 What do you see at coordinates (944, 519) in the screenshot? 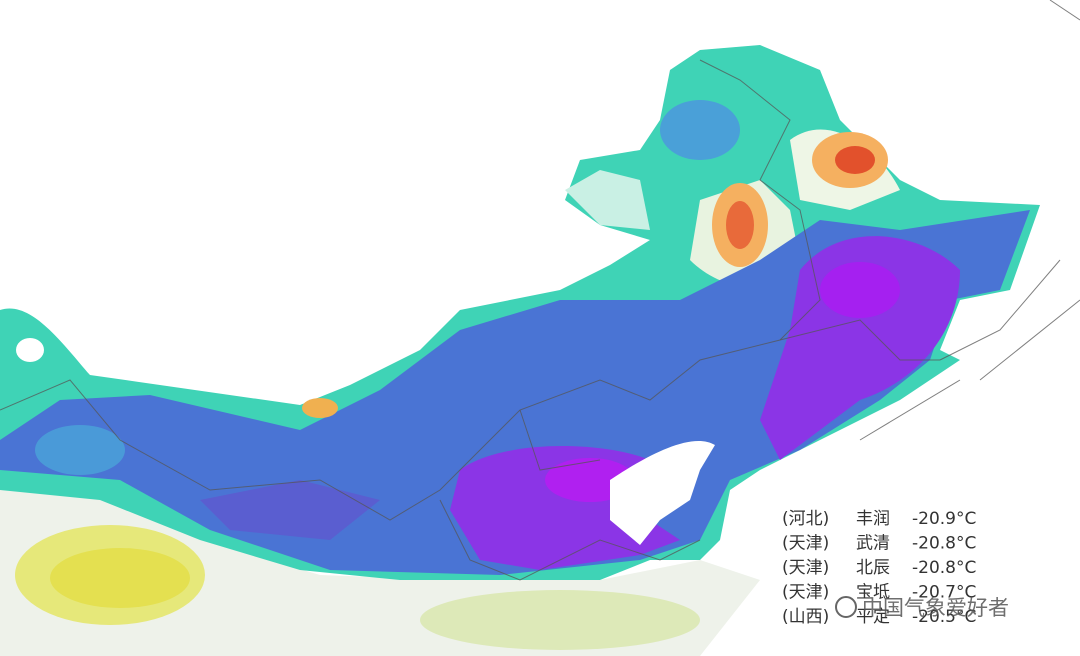
I see `station-temp: -20.9°C` at bounding box center [944, 519].